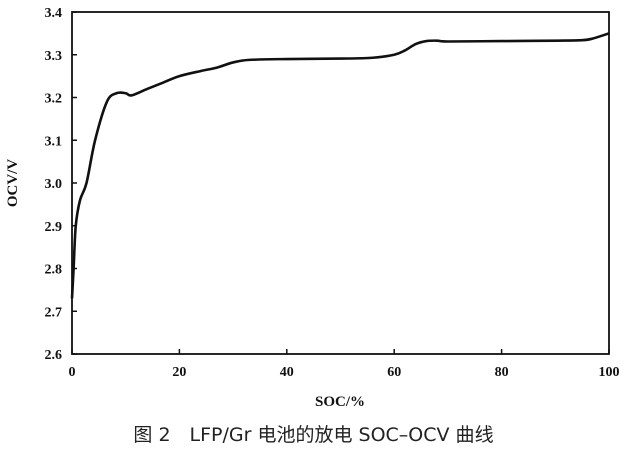 This screenshot has height=450, width=627. Describe the element at coordinates (179, 372) in the screenshot. I see `x-tick-label: 20` at that location.